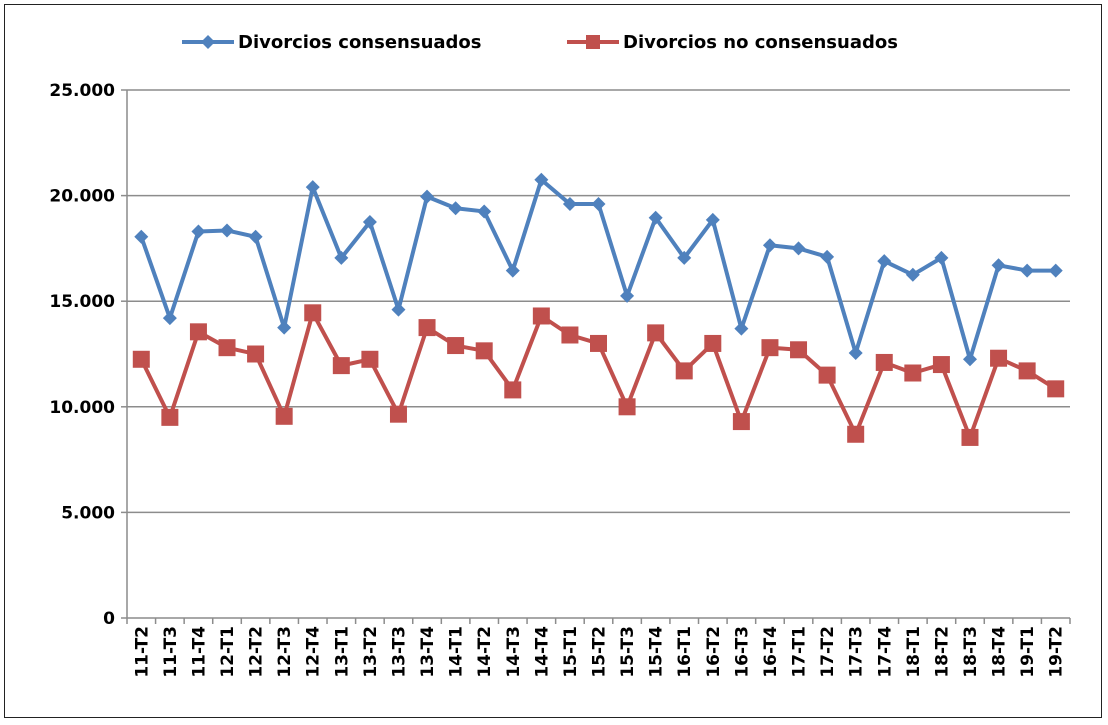 The image size is (1108, 725). I want to click on x-tick-label: 17-T4, so click(885, 652).